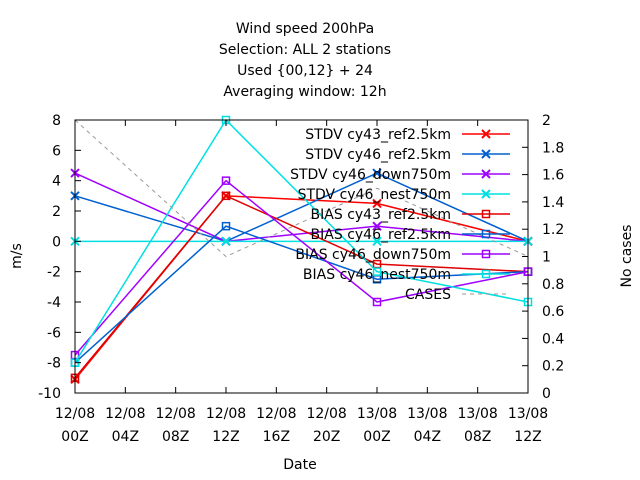 The height and width of the screenshot is (480, 640). I want to click on y-tick-label: 0, so click(56, 242).